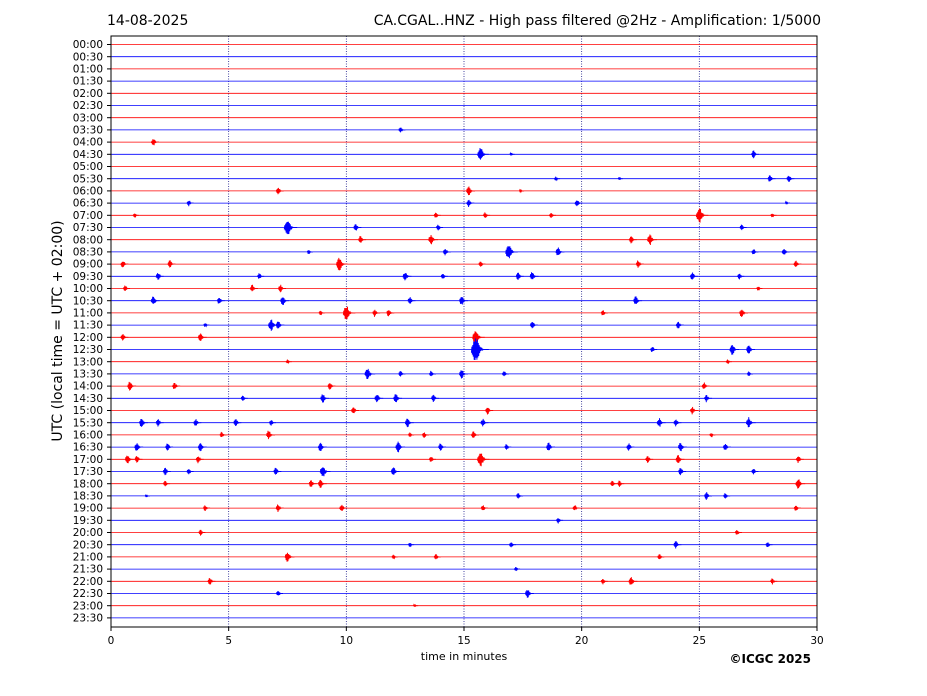  I want to click on y-tick-label: 12:00, so click(88, 338).